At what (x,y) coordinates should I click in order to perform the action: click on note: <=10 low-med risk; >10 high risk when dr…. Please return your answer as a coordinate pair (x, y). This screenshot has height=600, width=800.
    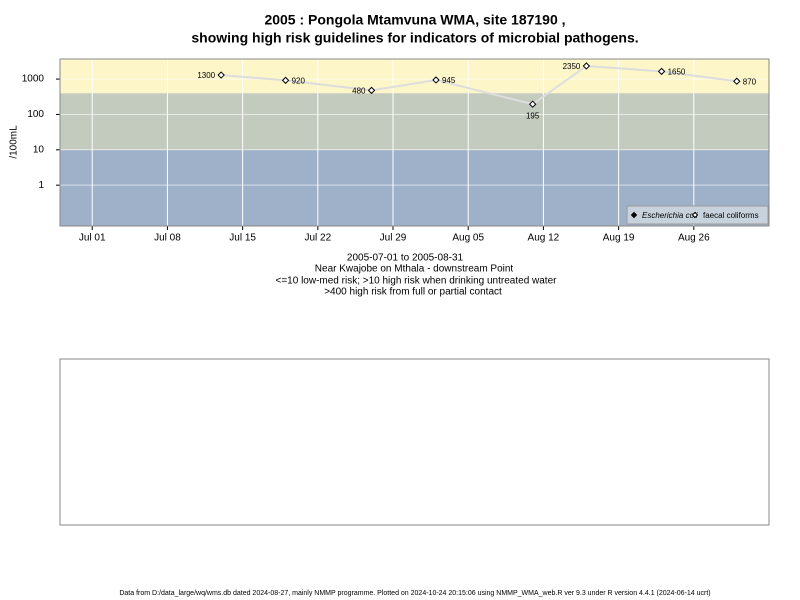
    Looking at the image, I should click on (417, 281).